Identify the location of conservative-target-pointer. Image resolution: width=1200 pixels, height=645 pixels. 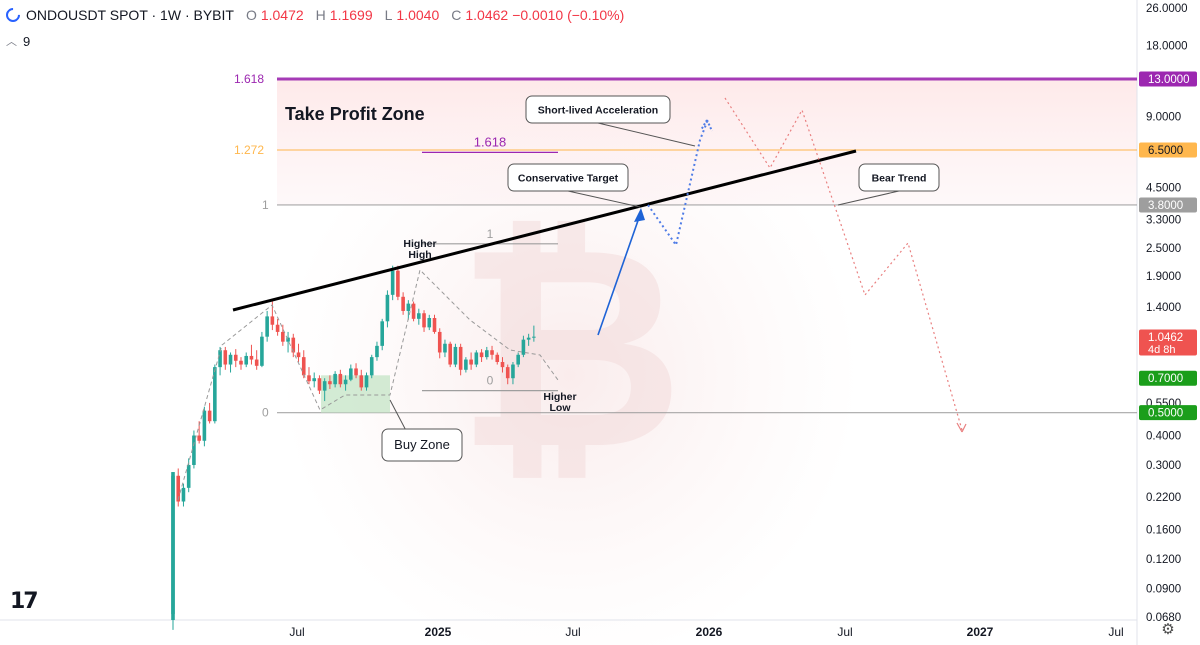
(604, 199).